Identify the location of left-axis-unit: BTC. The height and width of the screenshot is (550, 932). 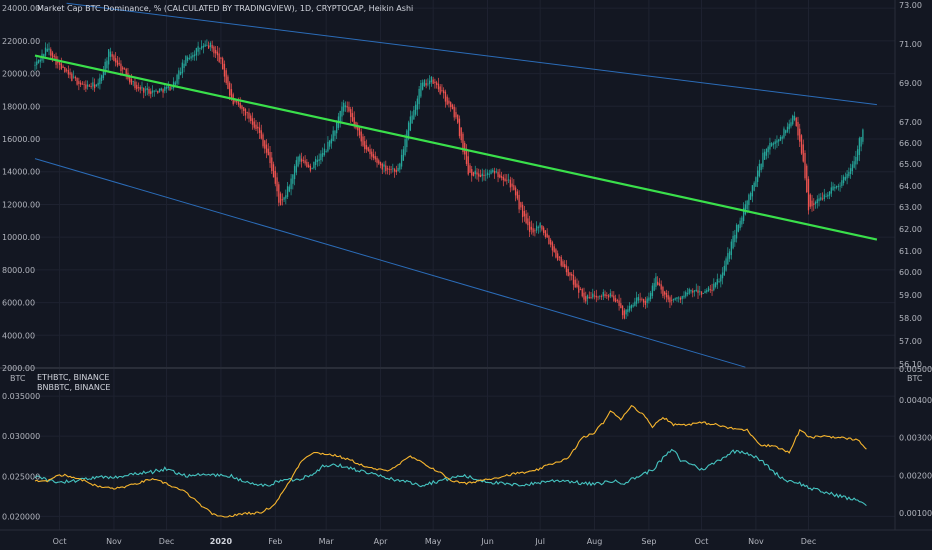
(18, 378).